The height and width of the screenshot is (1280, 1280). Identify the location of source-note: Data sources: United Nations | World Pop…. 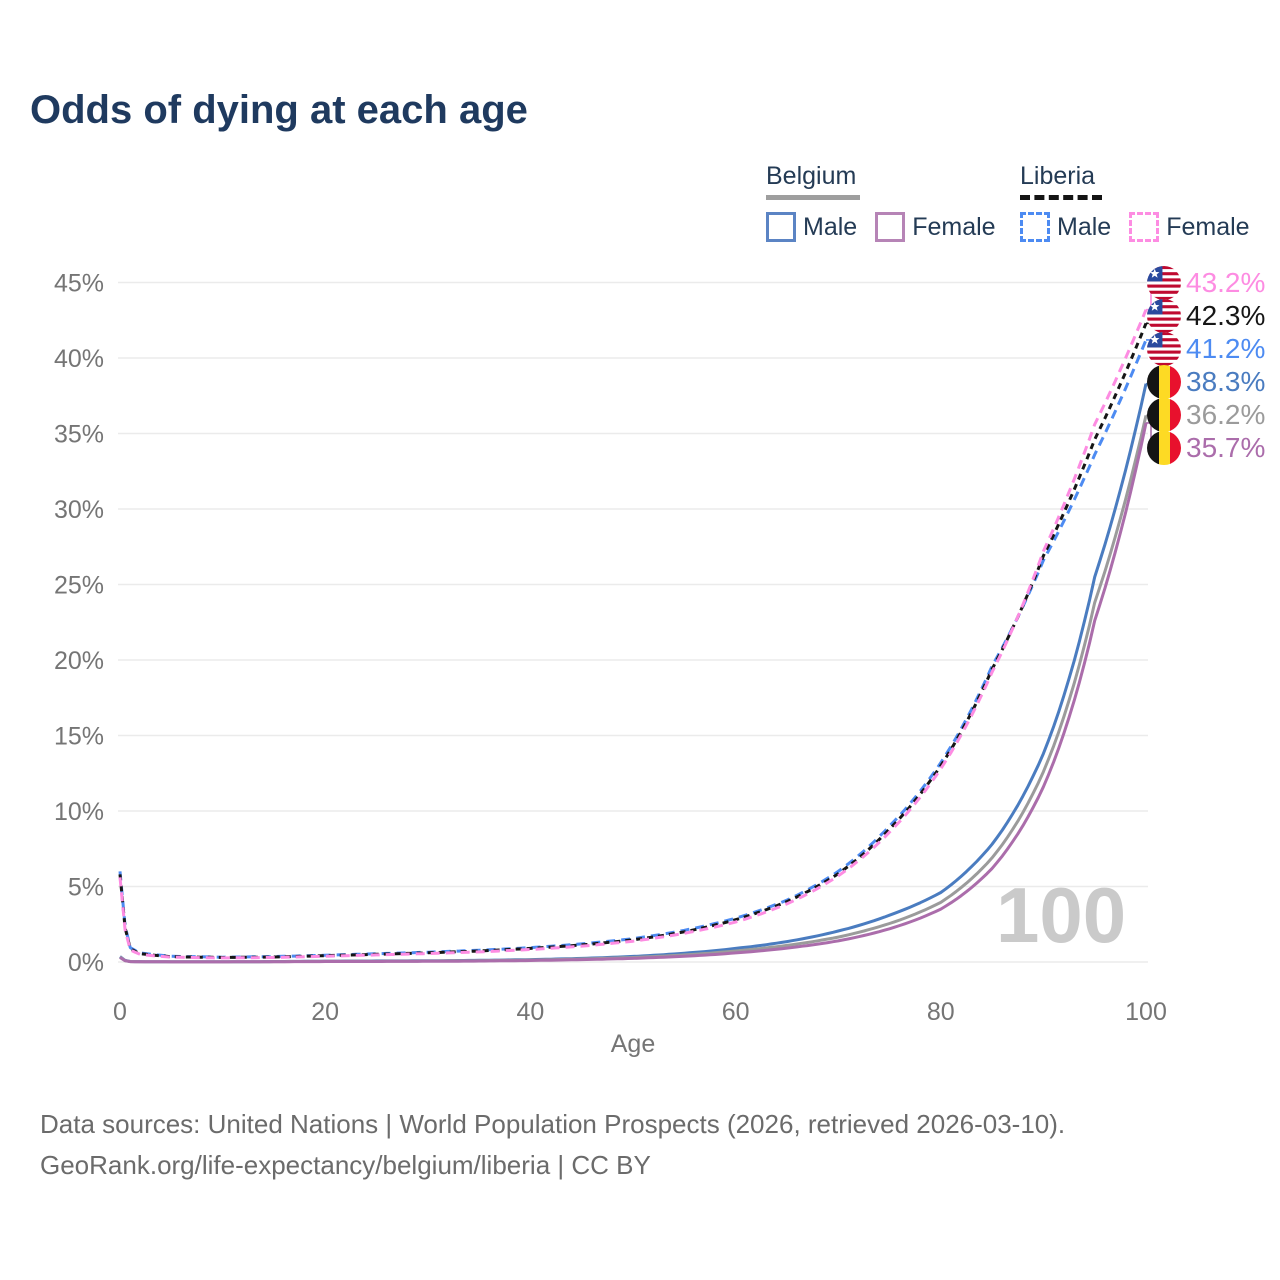
(552, 1145).